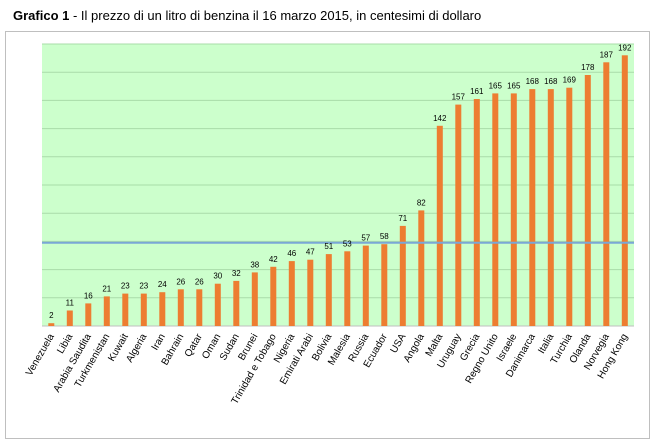 This screenshot has height=443, width=654. What do you see at coordinates (51, 315) in the screenshot?
I see `value-label: 2` at bounding box center [51, 315].